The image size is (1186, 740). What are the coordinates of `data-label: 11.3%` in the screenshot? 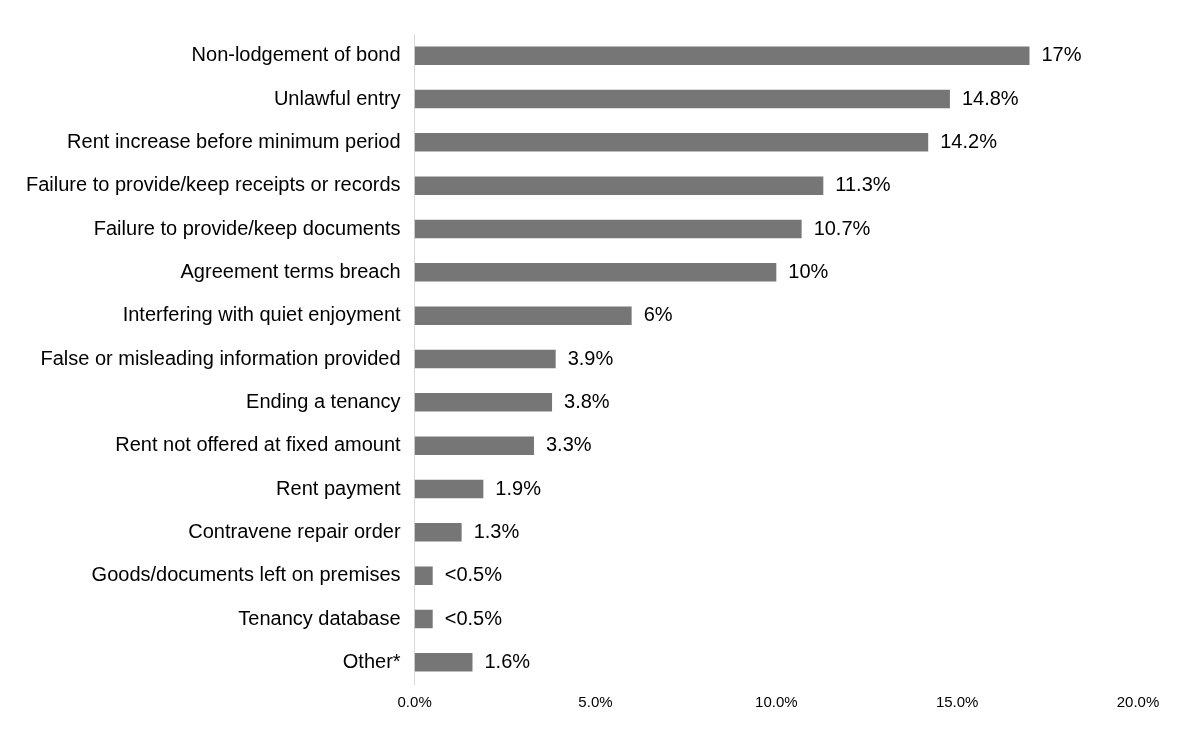 It's located at (863, 184).